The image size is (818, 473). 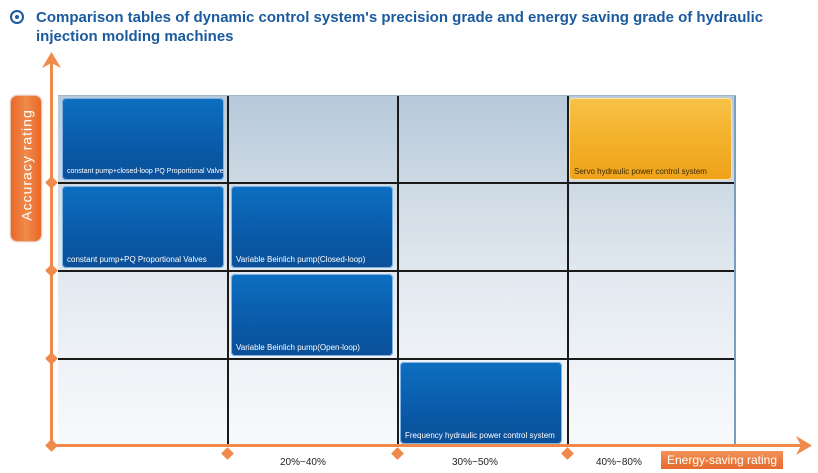 What do you see at coordinates (143, 227) in the screenshot?
I see `box-constant-pump-pq: constant pump+PQ Proportional Valves` at bounding box center [143, 227].